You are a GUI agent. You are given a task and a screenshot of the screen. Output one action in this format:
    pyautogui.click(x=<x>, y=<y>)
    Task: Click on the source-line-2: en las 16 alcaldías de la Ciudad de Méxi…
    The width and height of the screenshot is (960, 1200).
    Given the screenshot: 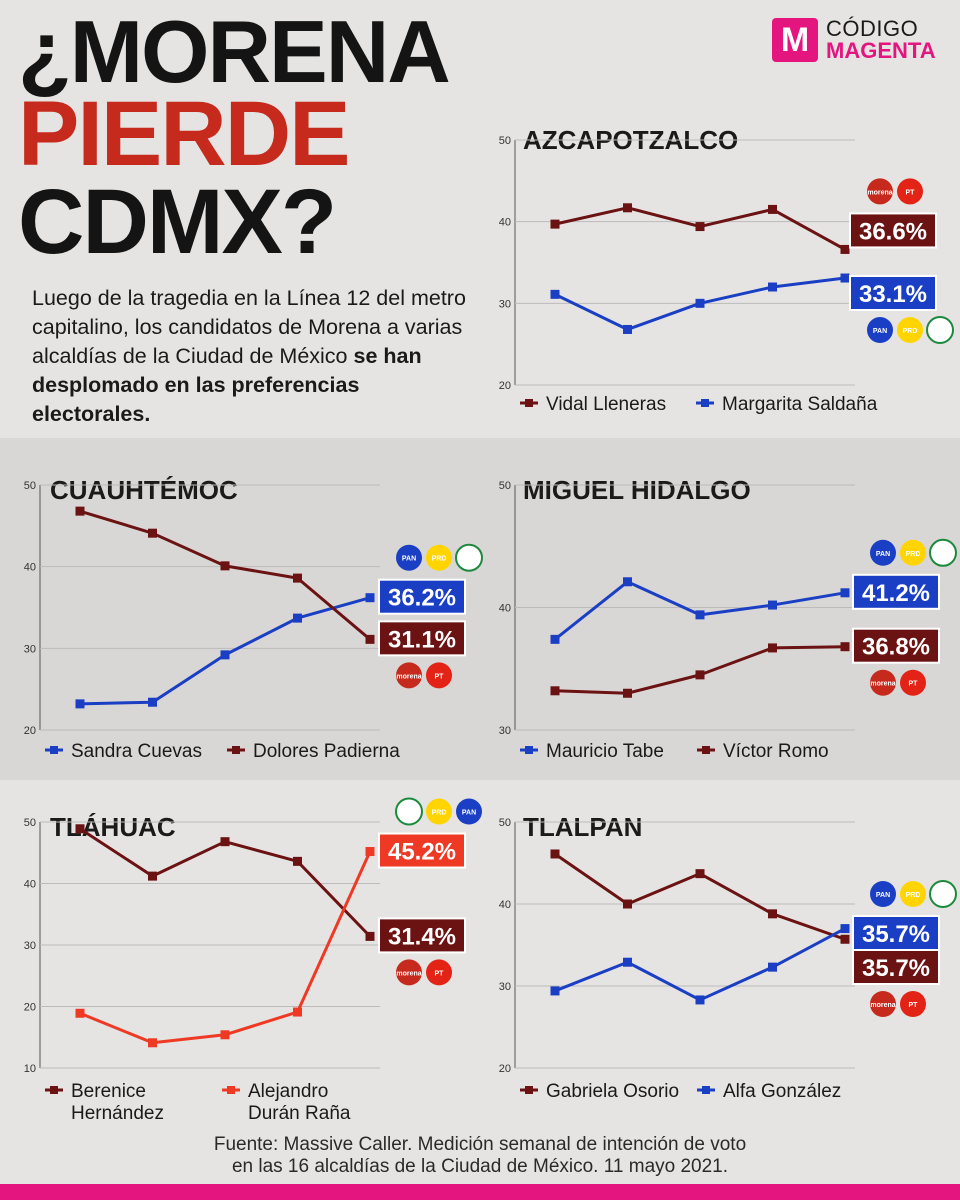 What is the action you would take?
    pyautogui.click(x=480, y=1166)
    